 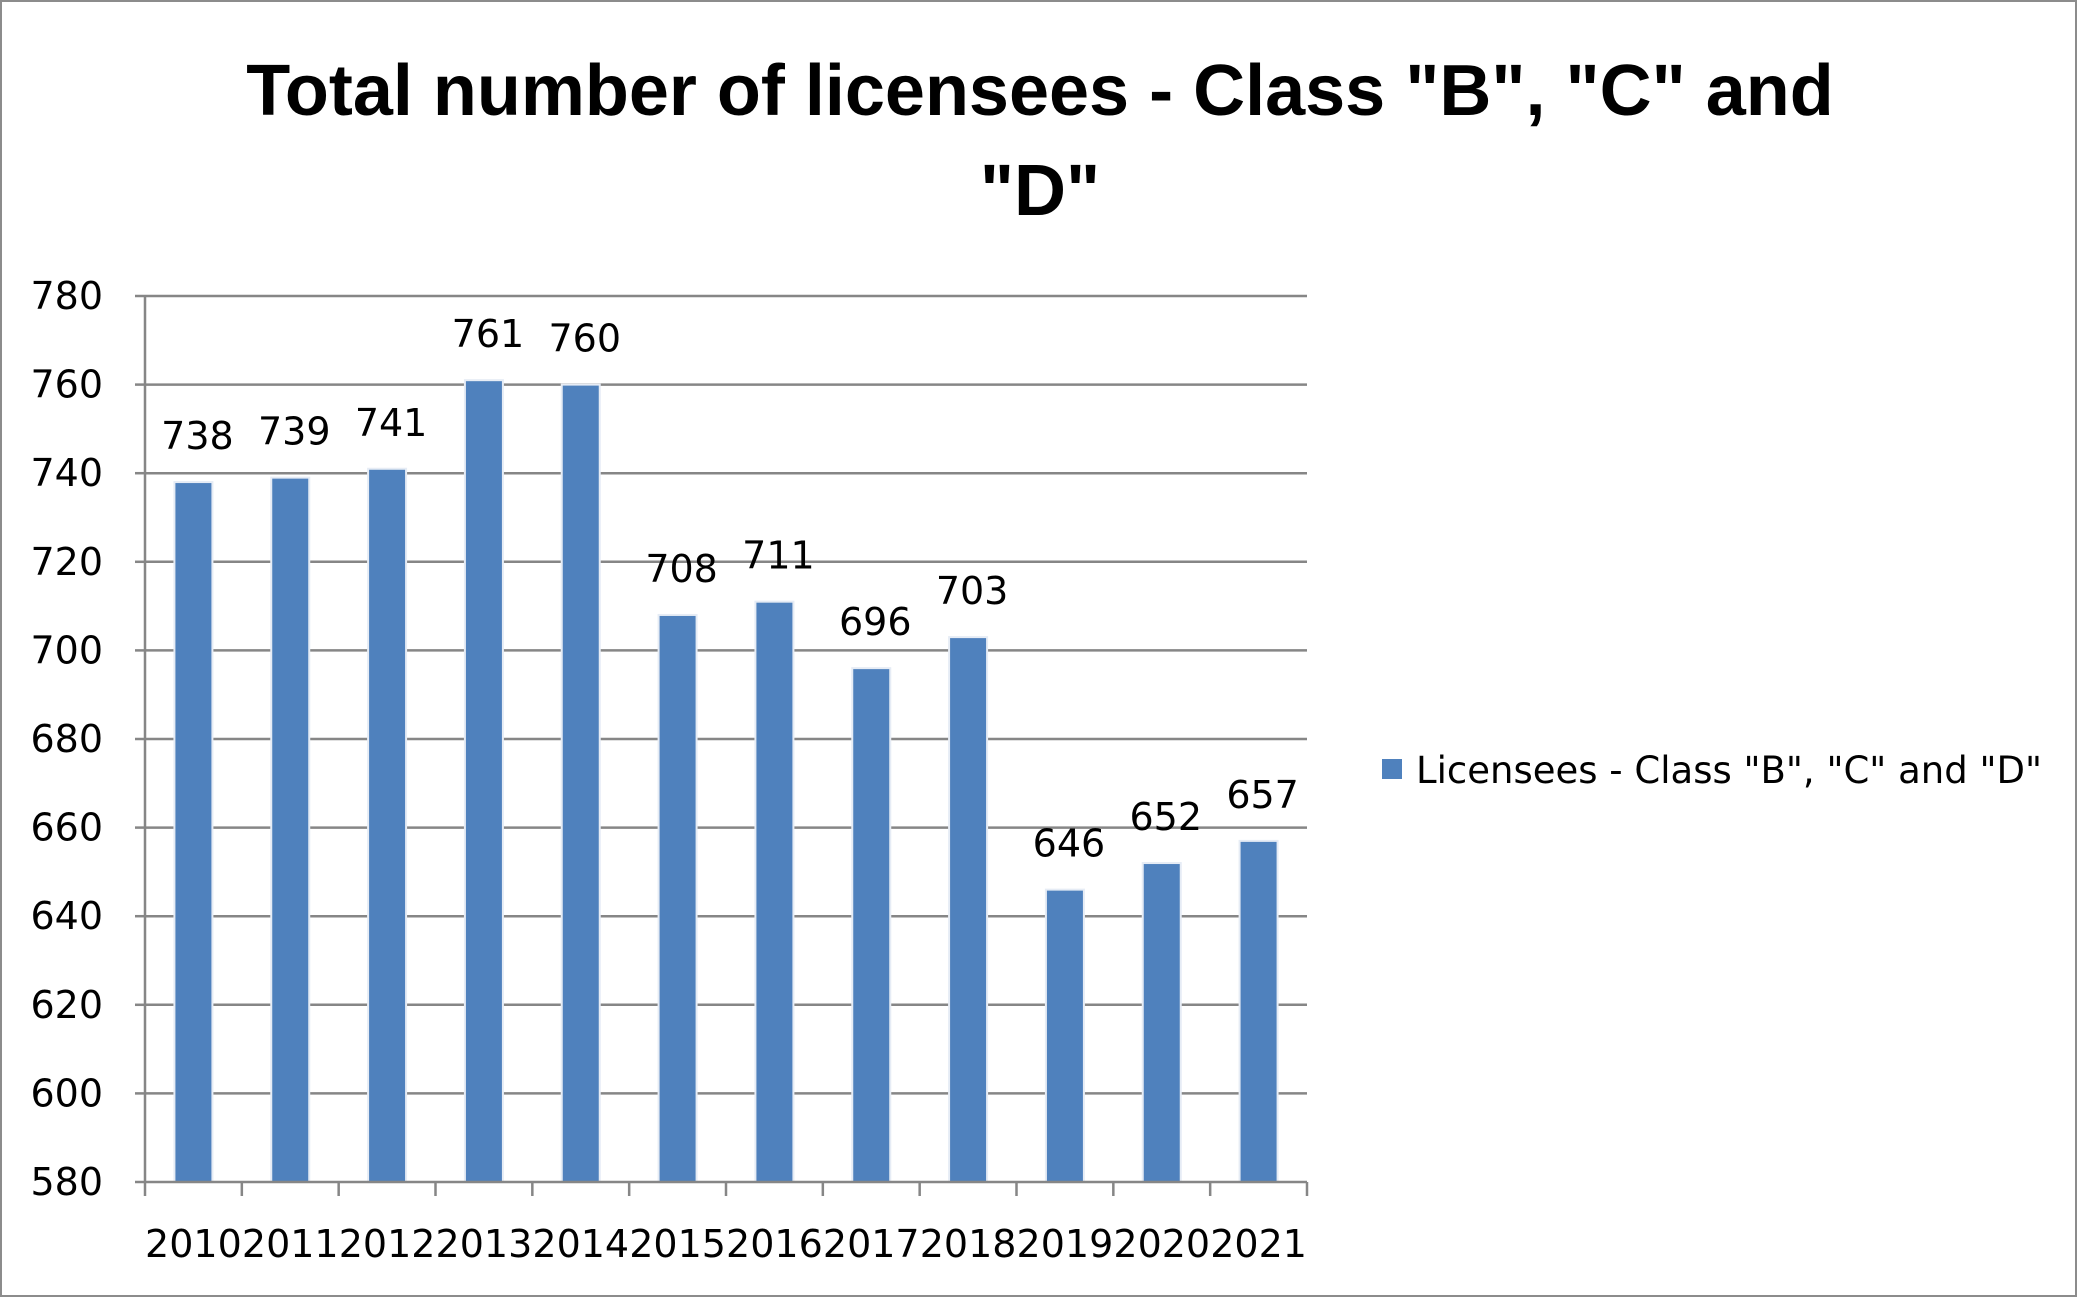 I want to click on y-tick-label: 700, so click(x=66, y=650).